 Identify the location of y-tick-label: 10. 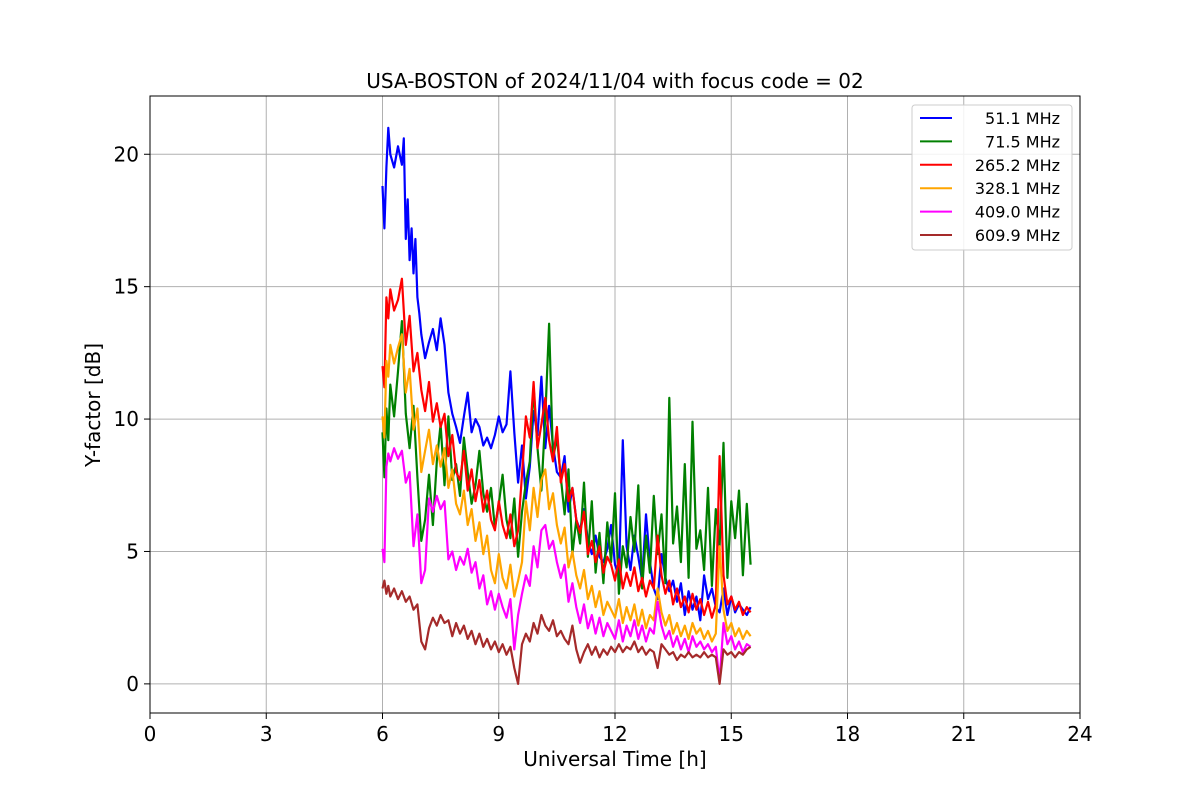
(126, 419).